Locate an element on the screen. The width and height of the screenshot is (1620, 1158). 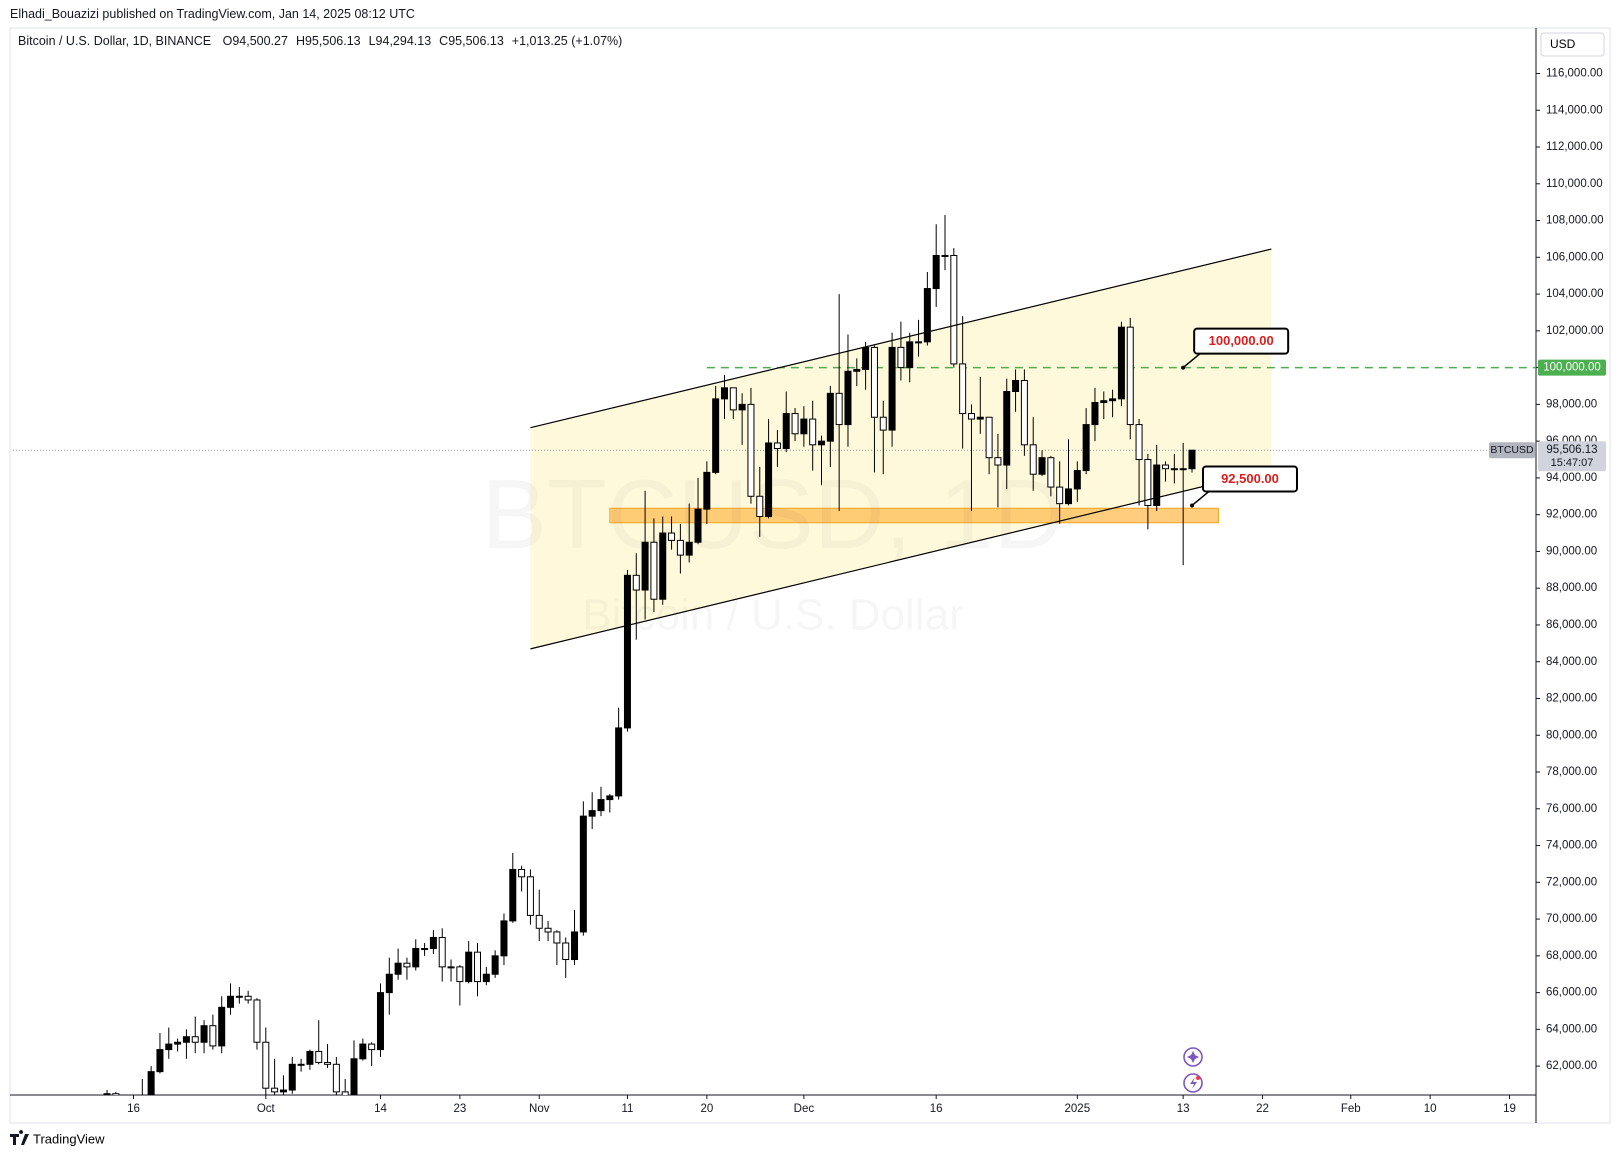
y-tick-label: 72,000.00 is located at coordinates (1571, 882).